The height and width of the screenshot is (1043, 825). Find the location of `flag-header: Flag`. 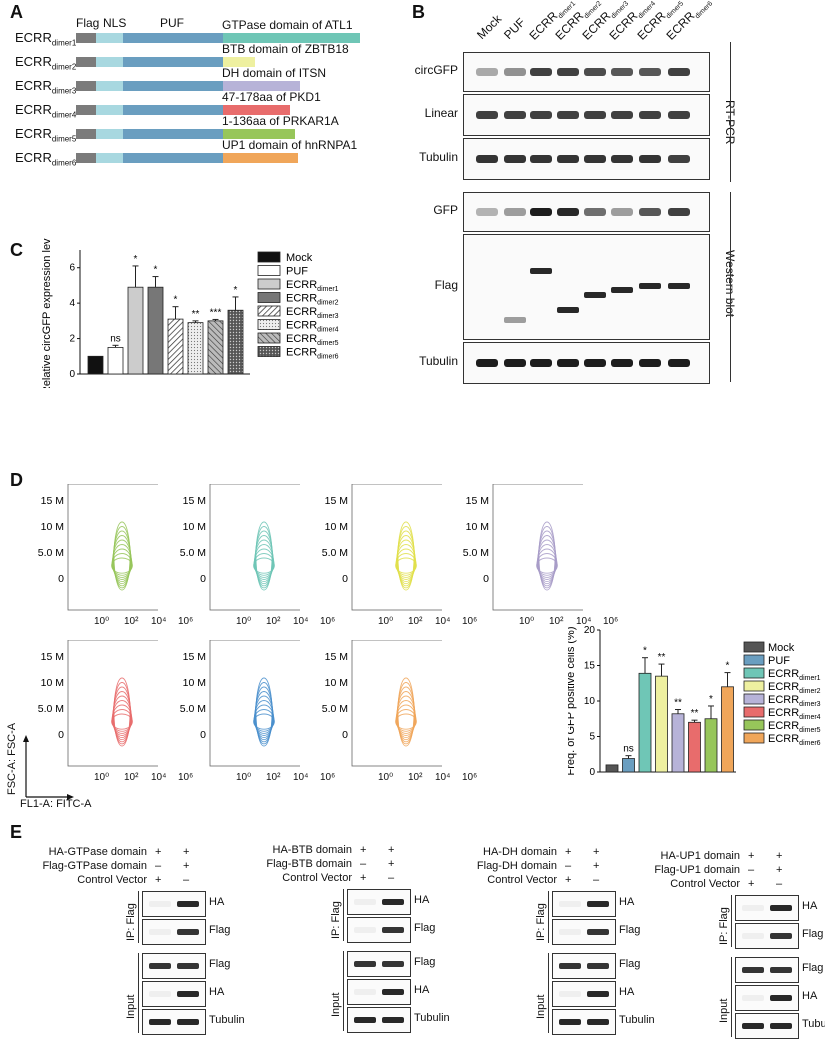

flag-header: Flag is located at coordinates (88, 23).